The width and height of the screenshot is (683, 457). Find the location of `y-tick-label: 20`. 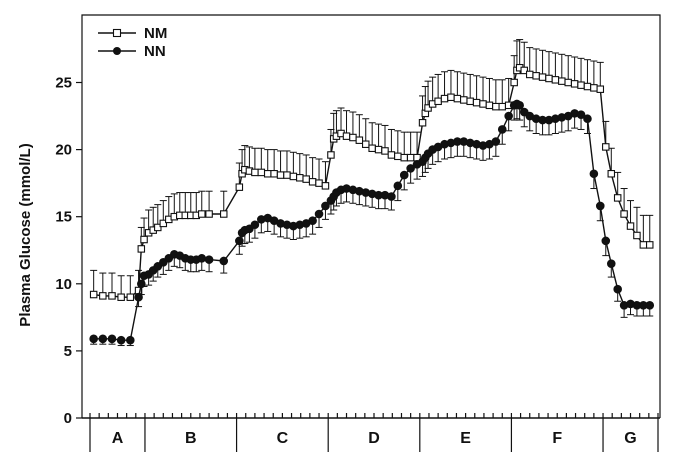

y-tick-label: 20 is located at coordinates (63, 150).